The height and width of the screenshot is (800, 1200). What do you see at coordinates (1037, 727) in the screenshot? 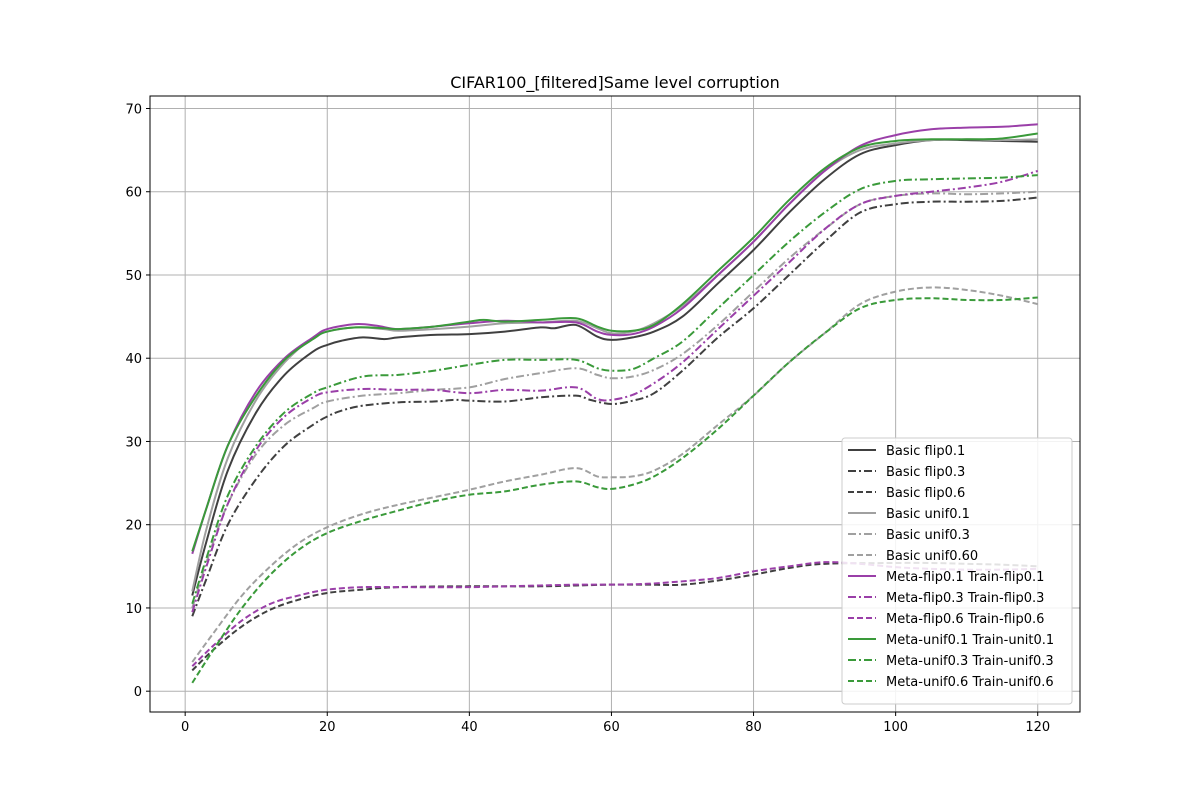
I see `x-tick-label: 120` at bounding box center [1037, 727].